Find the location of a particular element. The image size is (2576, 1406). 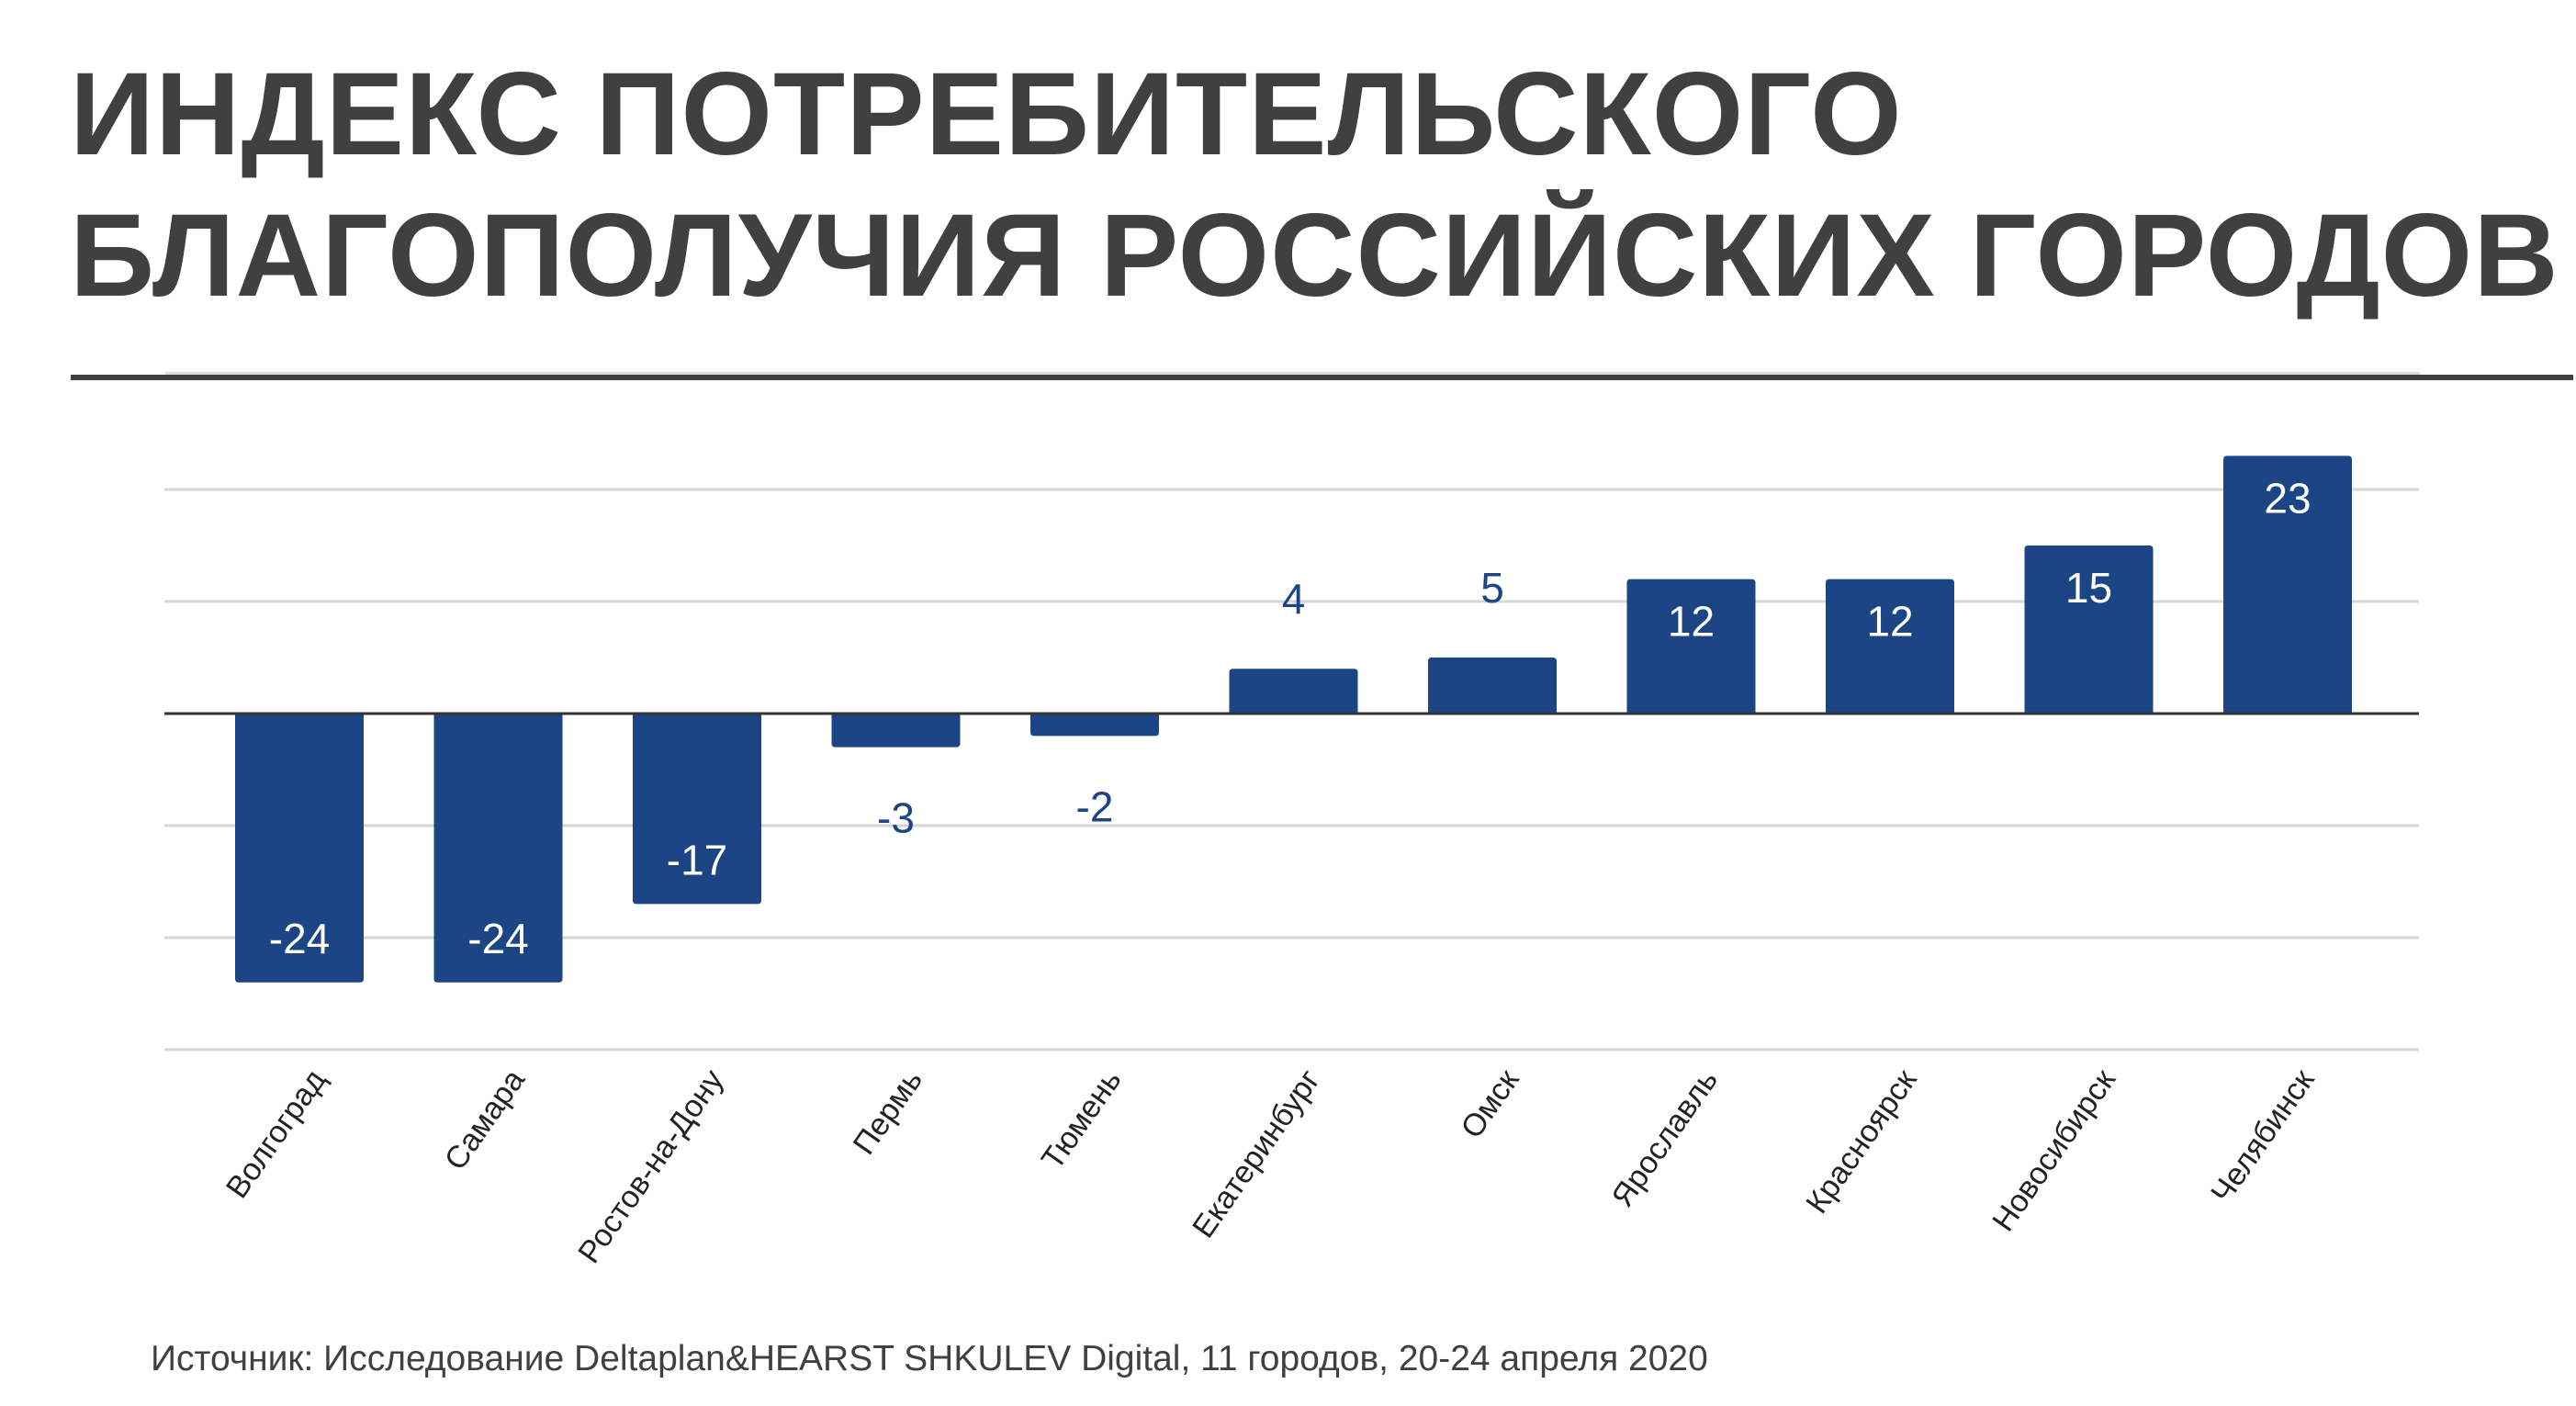

category-label: Ярославль is located at coordinates (1665, 1138).